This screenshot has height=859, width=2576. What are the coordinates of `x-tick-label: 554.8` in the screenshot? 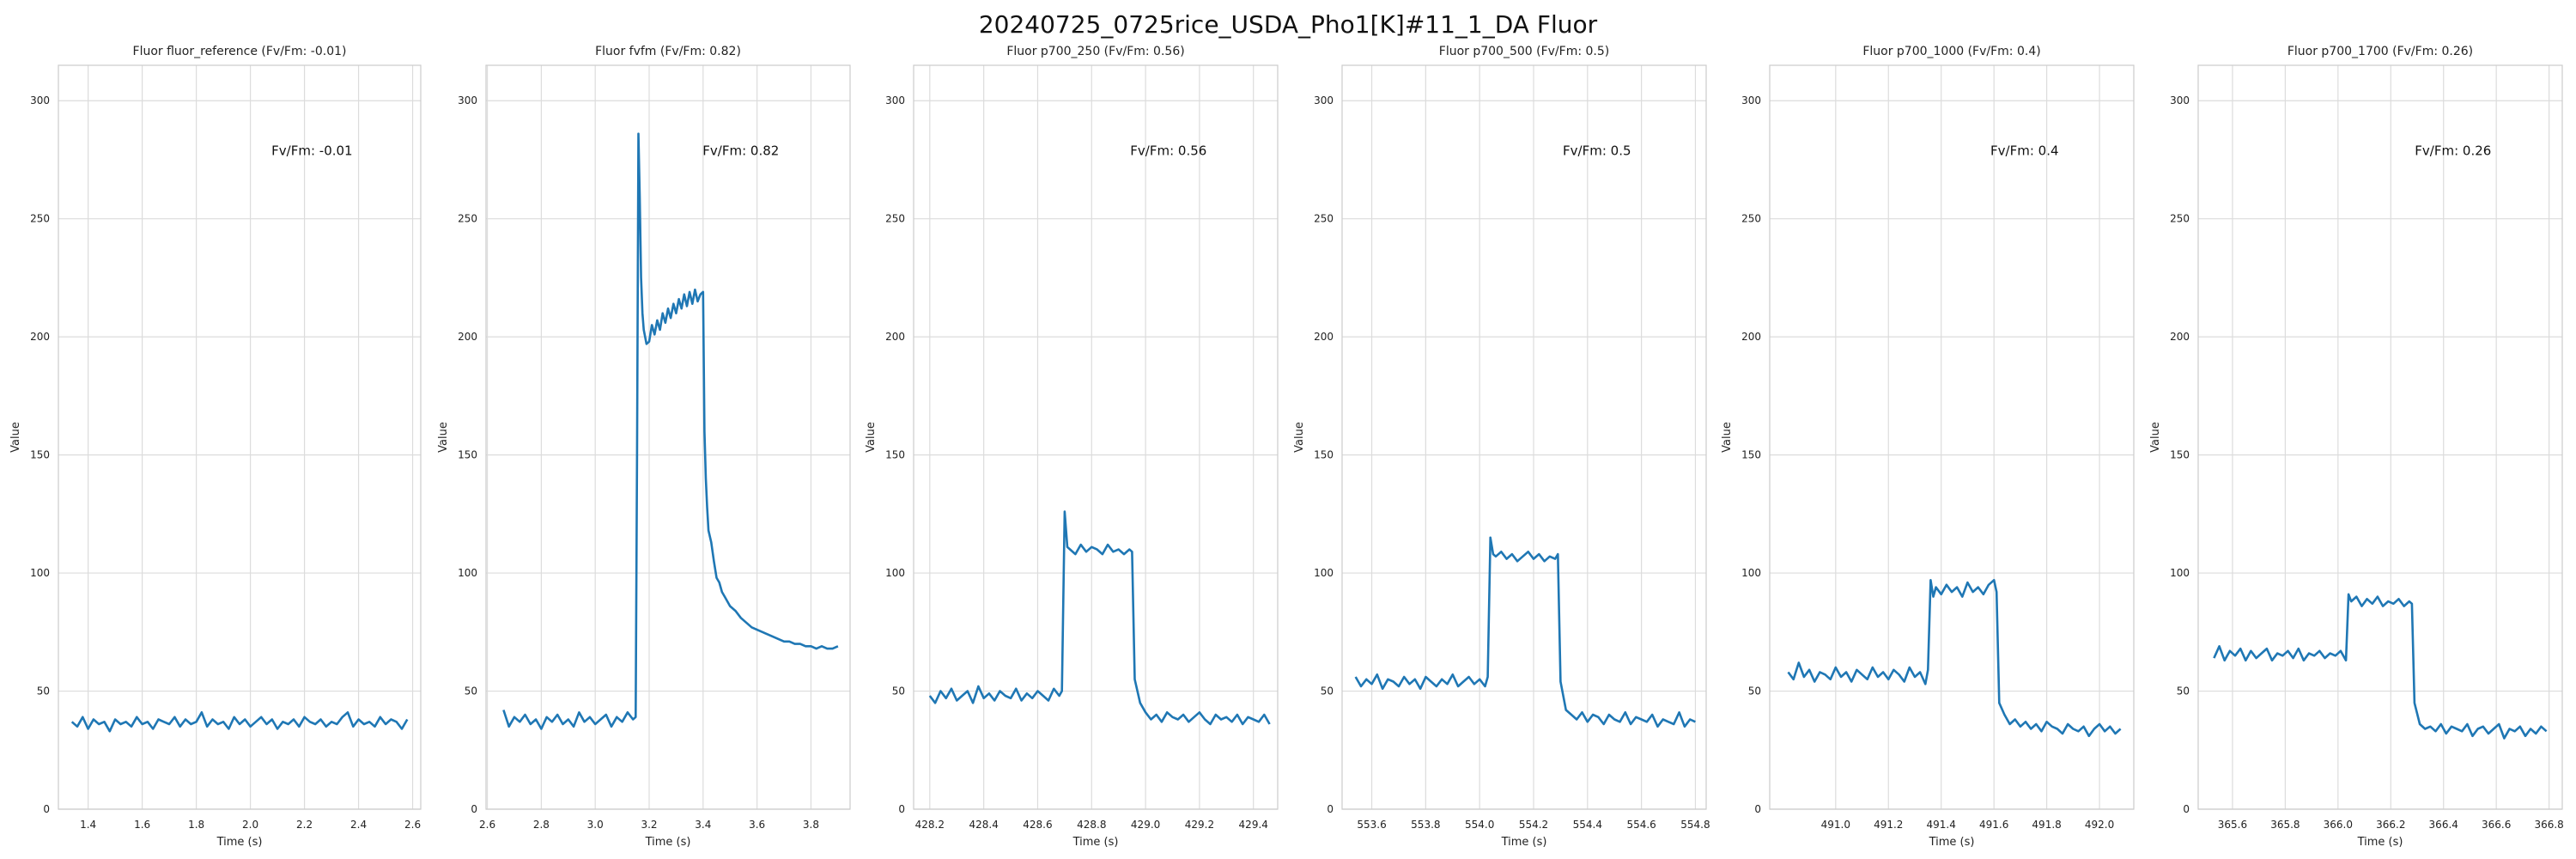 It's located at (1695, 825).